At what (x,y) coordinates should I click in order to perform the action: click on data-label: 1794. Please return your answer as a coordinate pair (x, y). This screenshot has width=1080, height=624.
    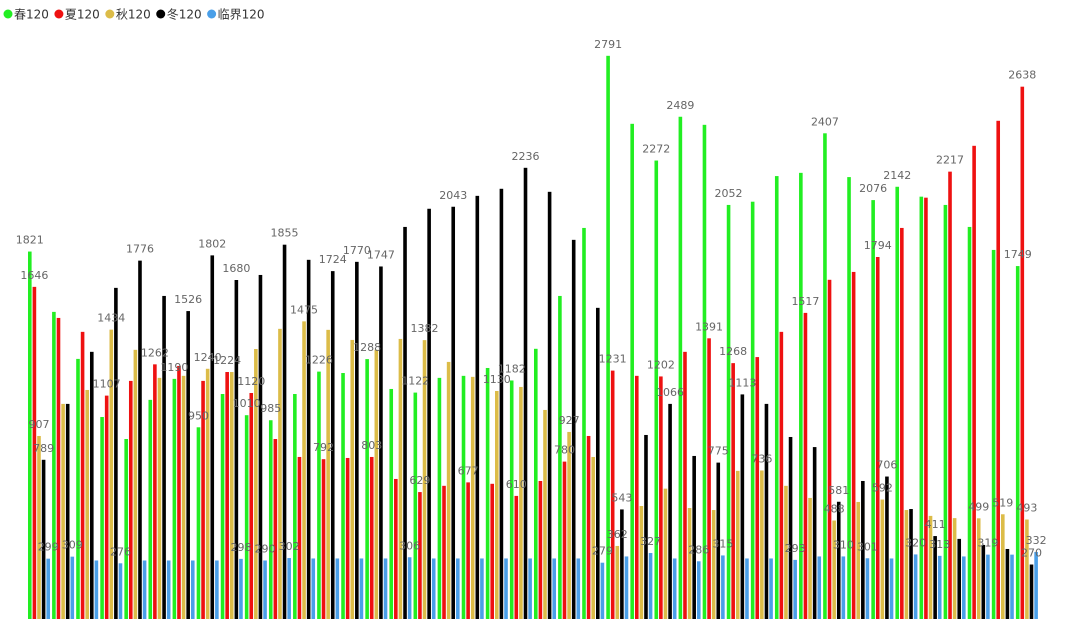
    Looking at the image, I should click on (878, 245).